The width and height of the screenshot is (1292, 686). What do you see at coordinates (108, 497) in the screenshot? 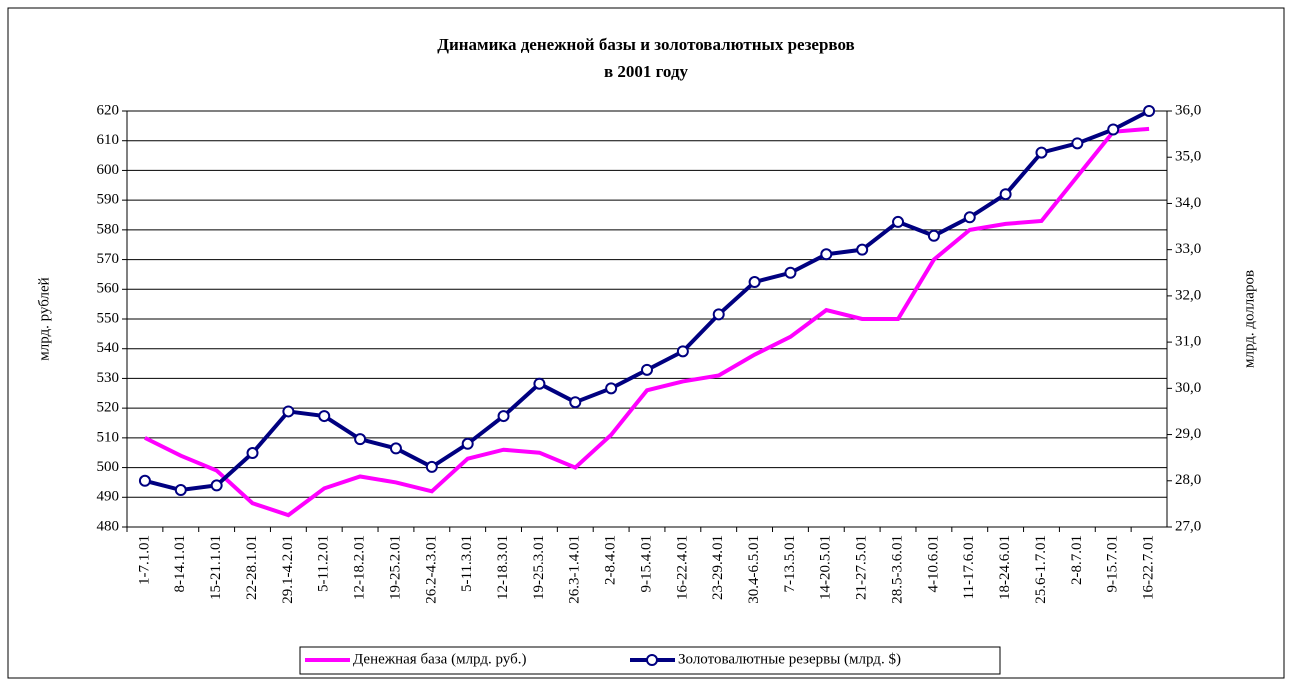
I see `y-tick-label: 490` at bounding box center [108, 497].